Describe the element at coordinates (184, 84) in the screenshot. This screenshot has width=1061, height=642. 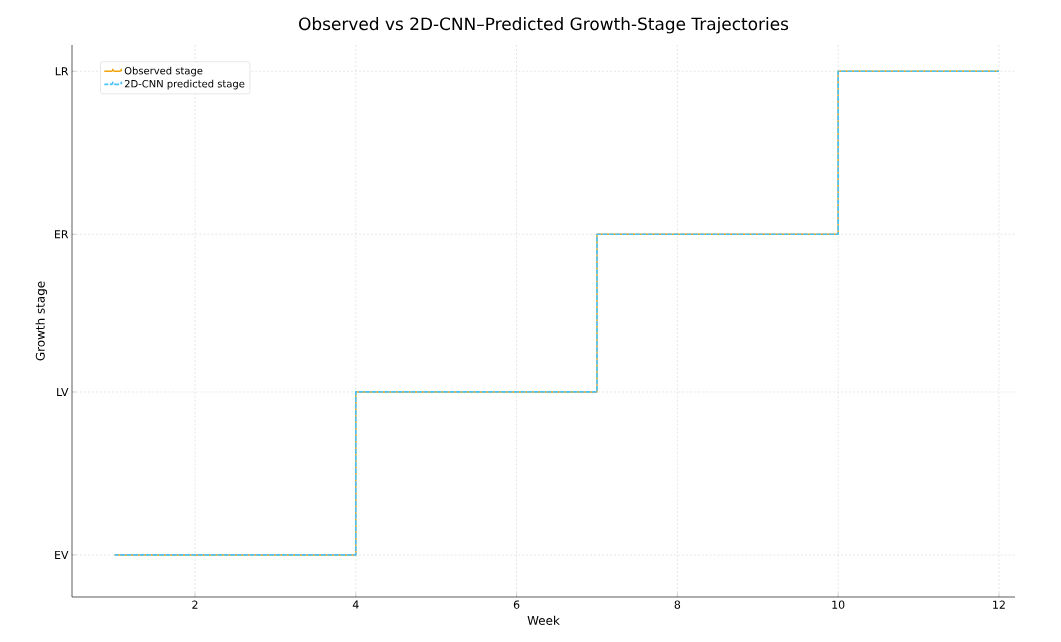
I see `legend-label: 2D-CNN predicted stage` at that location.